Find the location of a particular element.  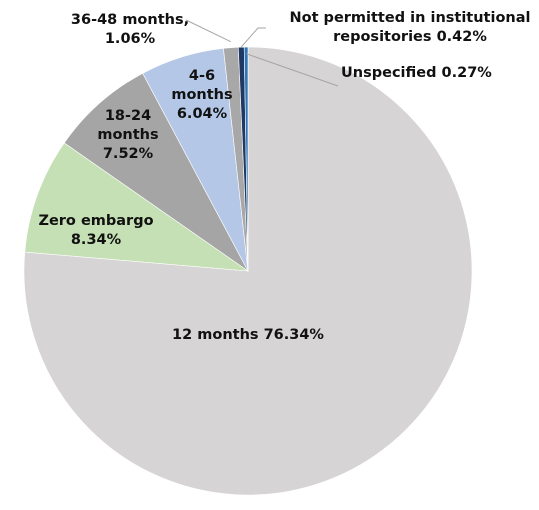

slice-label-zero-embargo: Zero embargo 8.34% is located at coordinates (95, 230).